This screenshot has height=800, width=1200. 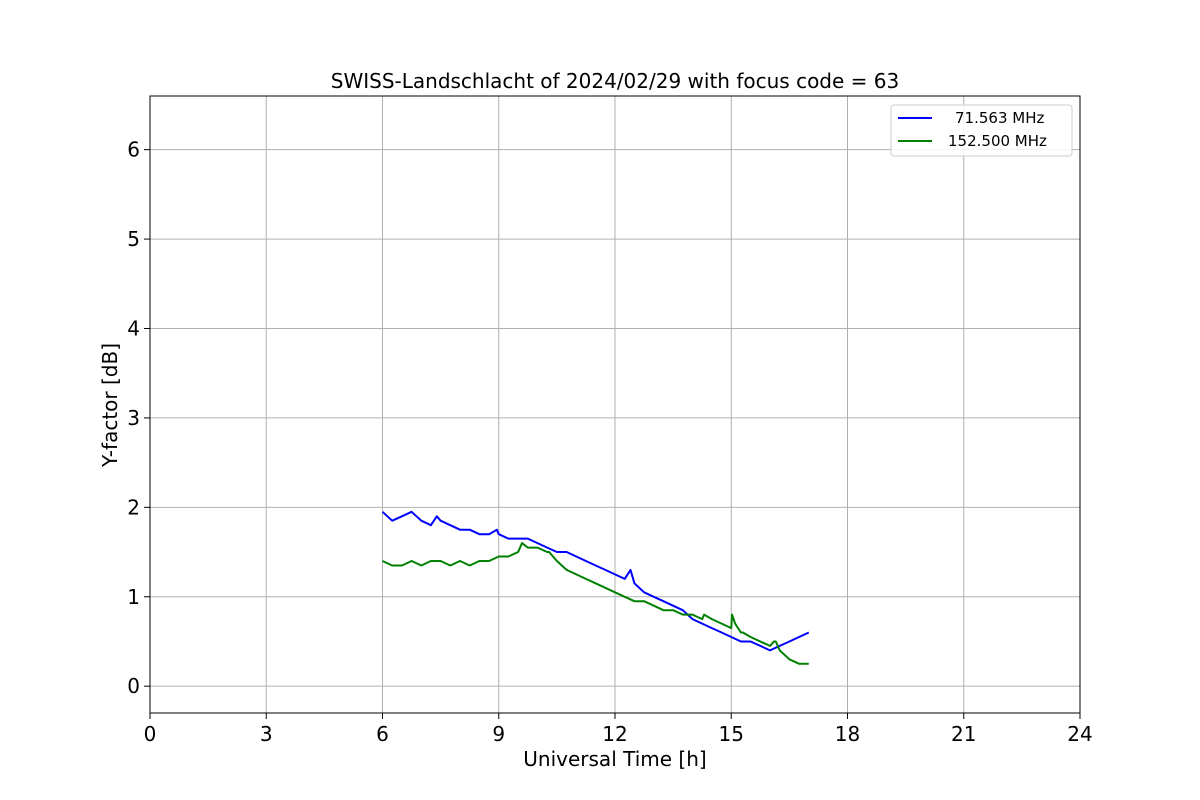 I want to click on y-tick-label: 2, so click(x=133, y=507).